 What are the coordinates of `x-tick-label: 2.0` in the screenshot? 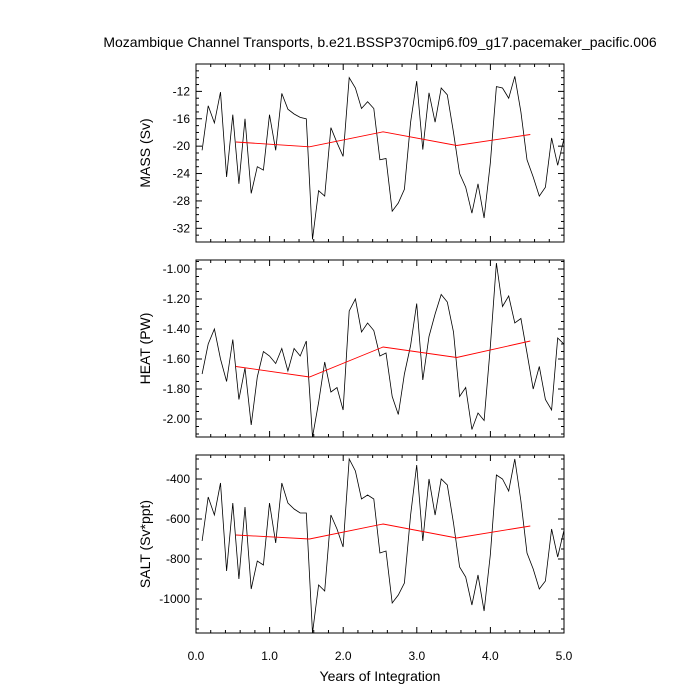 It's located at (343, 656).